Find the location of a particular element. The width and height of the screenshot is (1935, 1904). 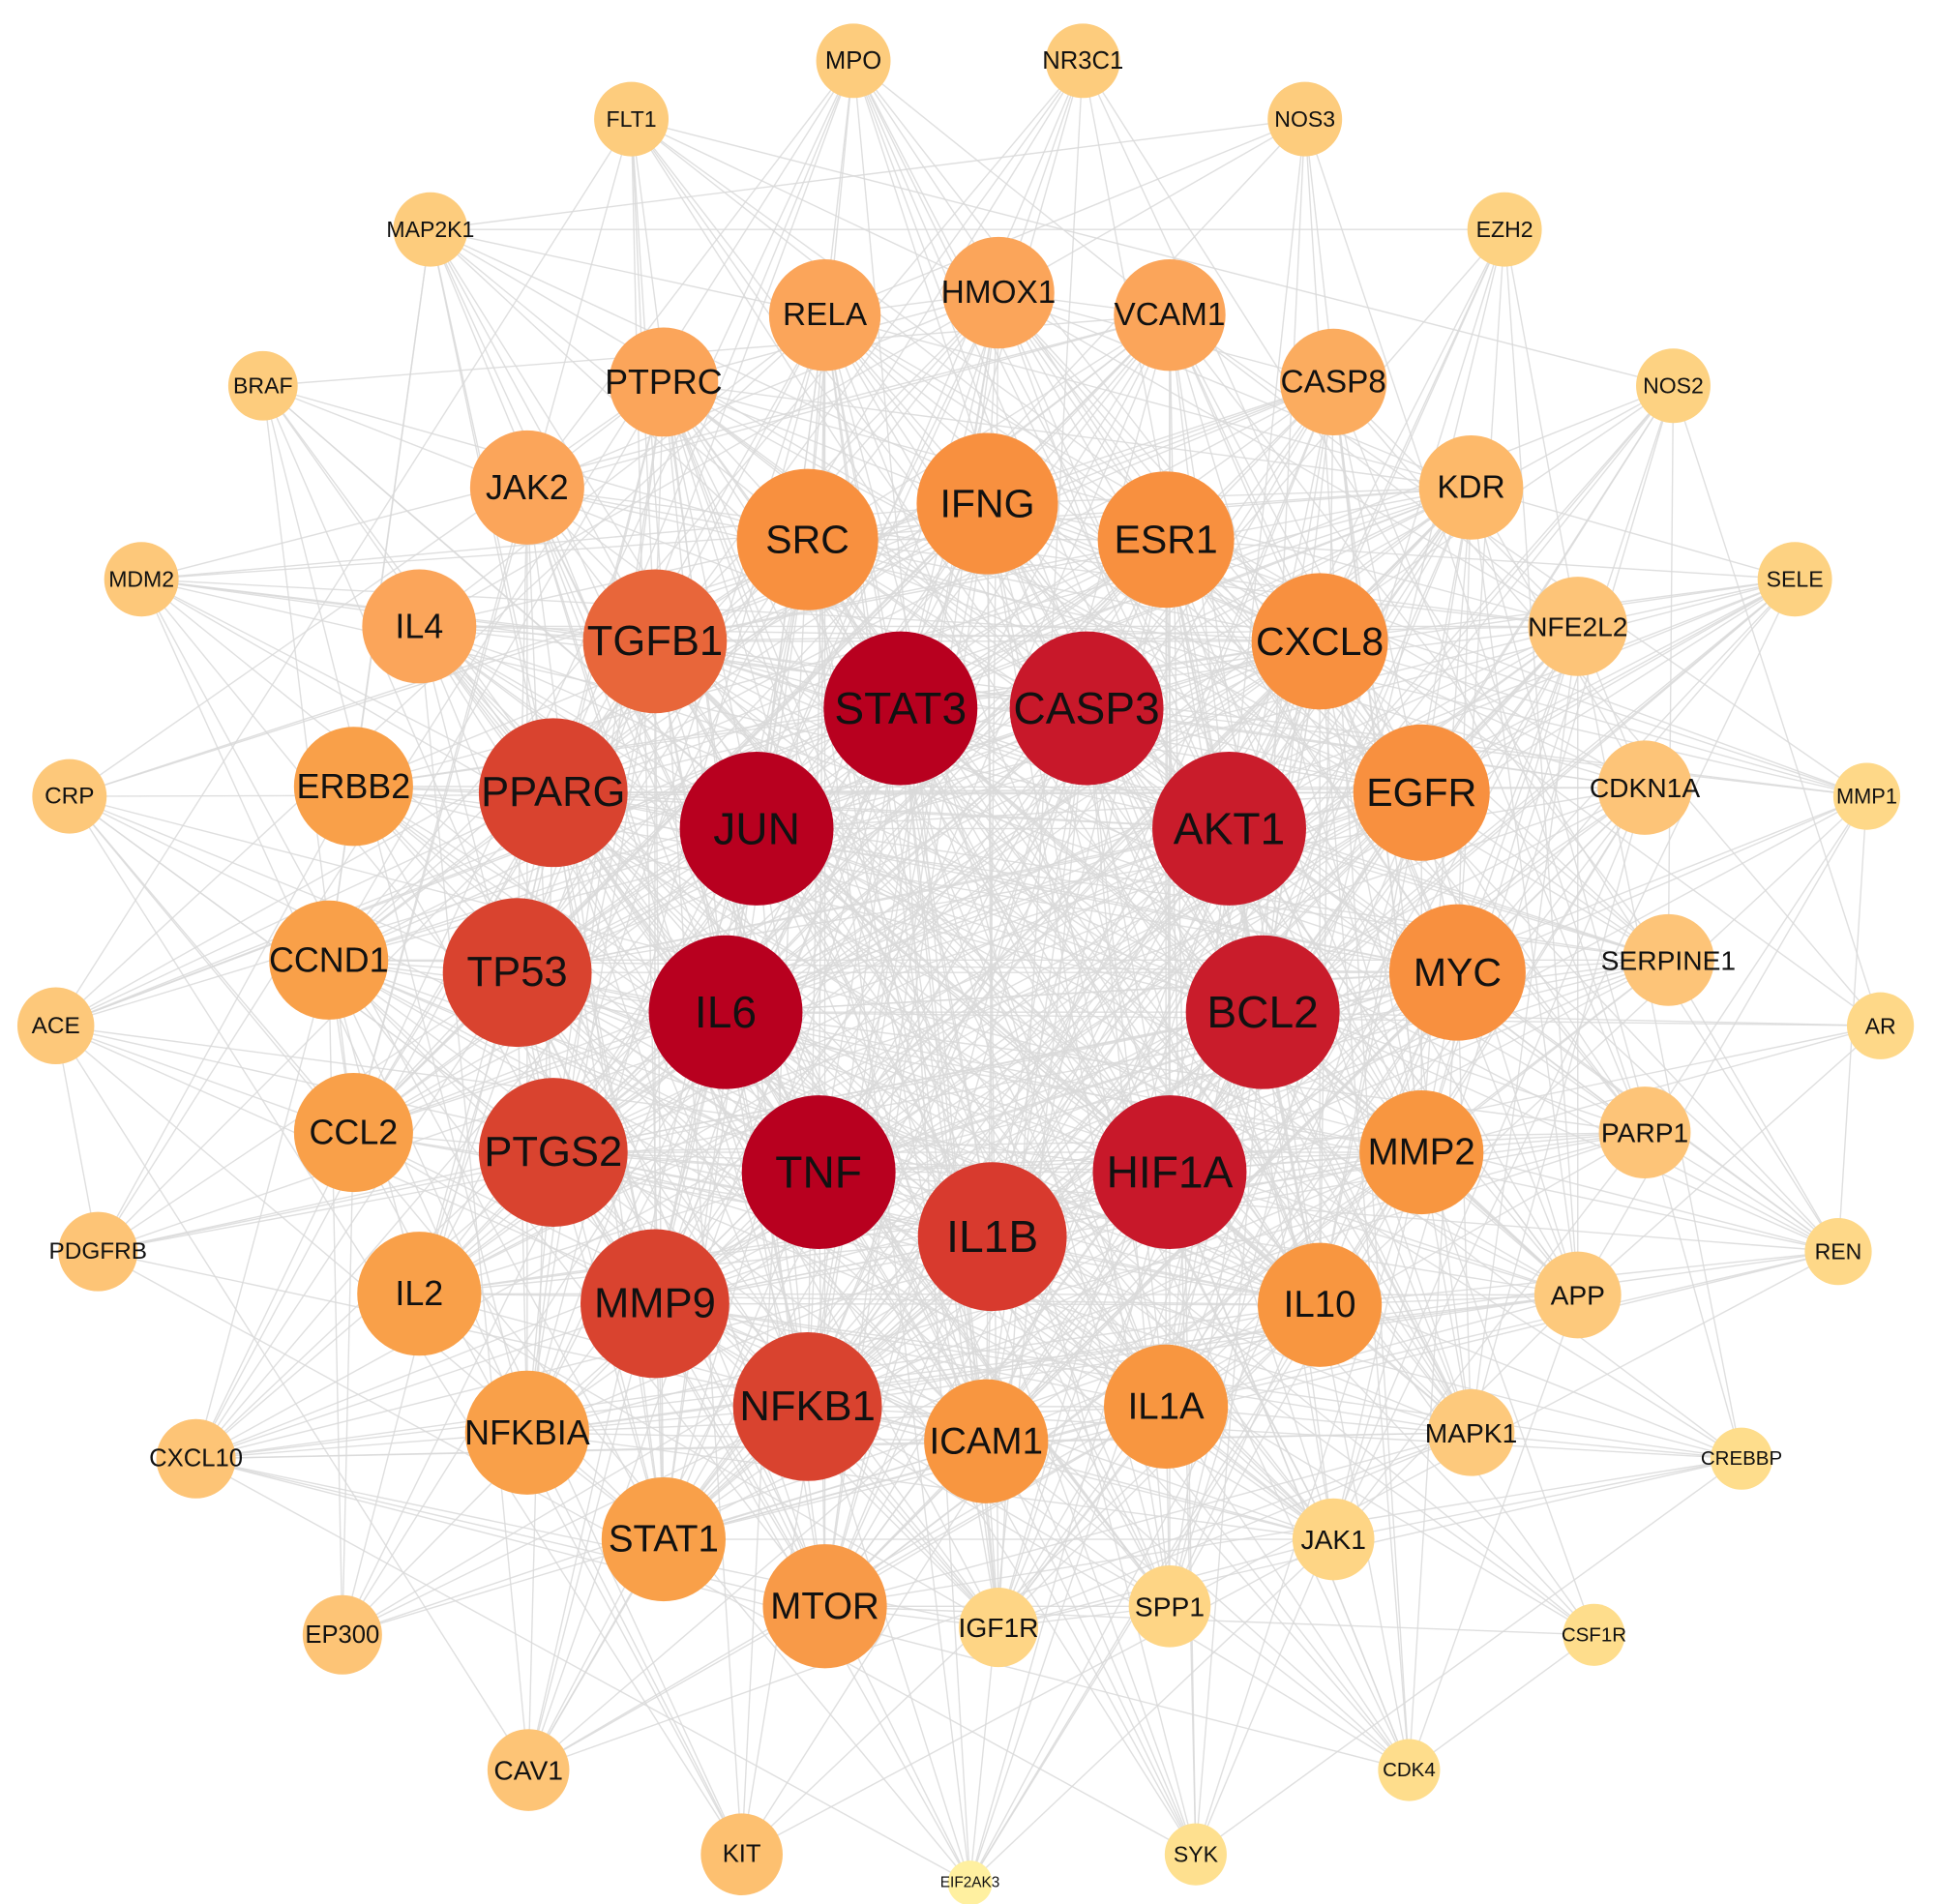

node-label: CSF1R is located at coordinates (1594, 1635).